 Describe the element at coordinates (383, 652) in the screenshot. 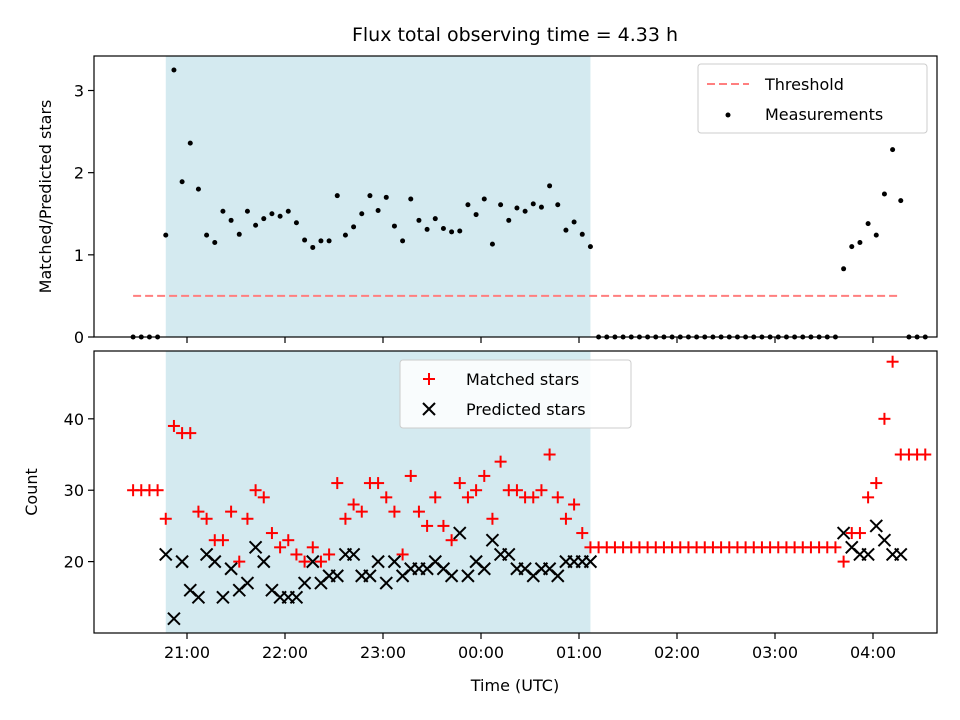

I see `x-tick-label: 23:00` at that location.